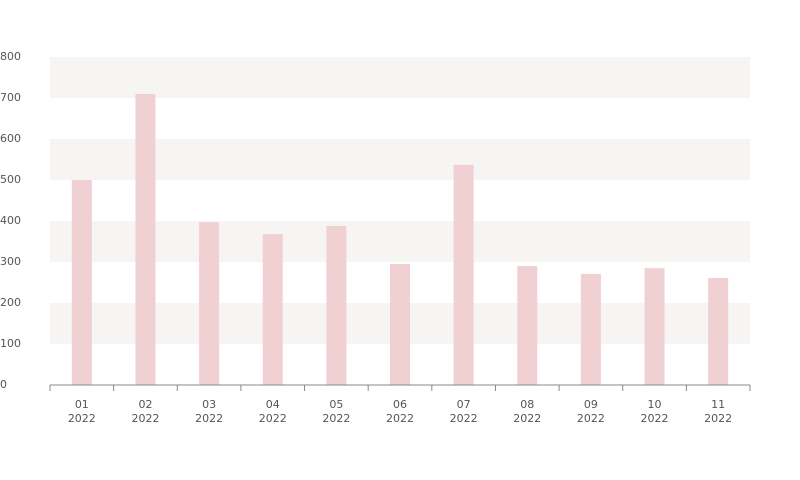 This screenshot has height=480, width=800. Describe the element at coordinates (10, 343) in the screenshot. I see `y-tick-label: 100` at that location.